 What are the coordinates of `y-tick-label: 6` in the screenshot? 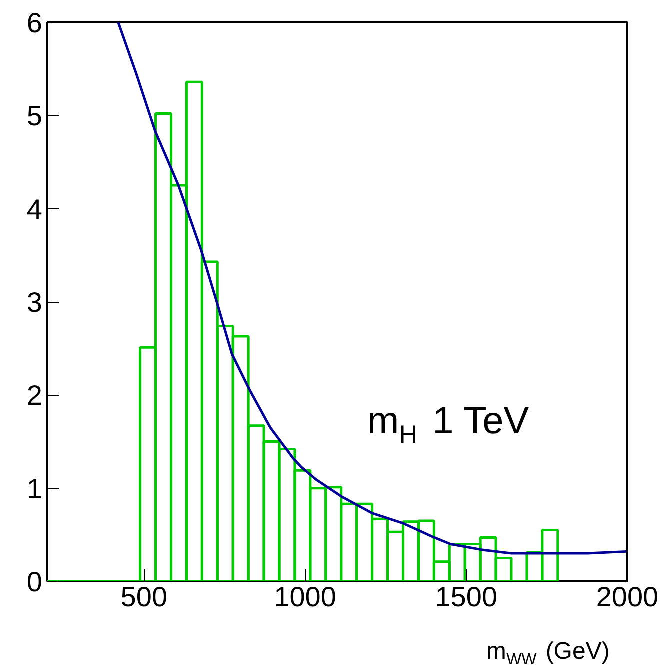 It's located at (34, 23).